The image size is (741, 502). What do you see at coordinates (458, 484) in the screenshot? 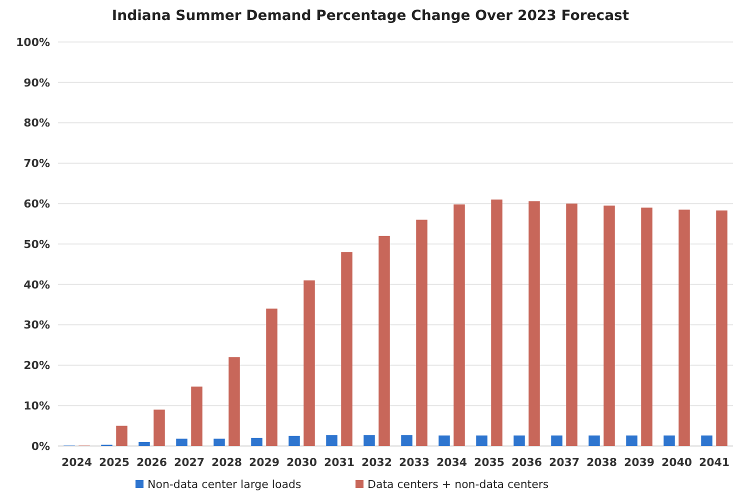
I see `legend-label: Data centers + non-data centers` at bounding box center [458, 484].